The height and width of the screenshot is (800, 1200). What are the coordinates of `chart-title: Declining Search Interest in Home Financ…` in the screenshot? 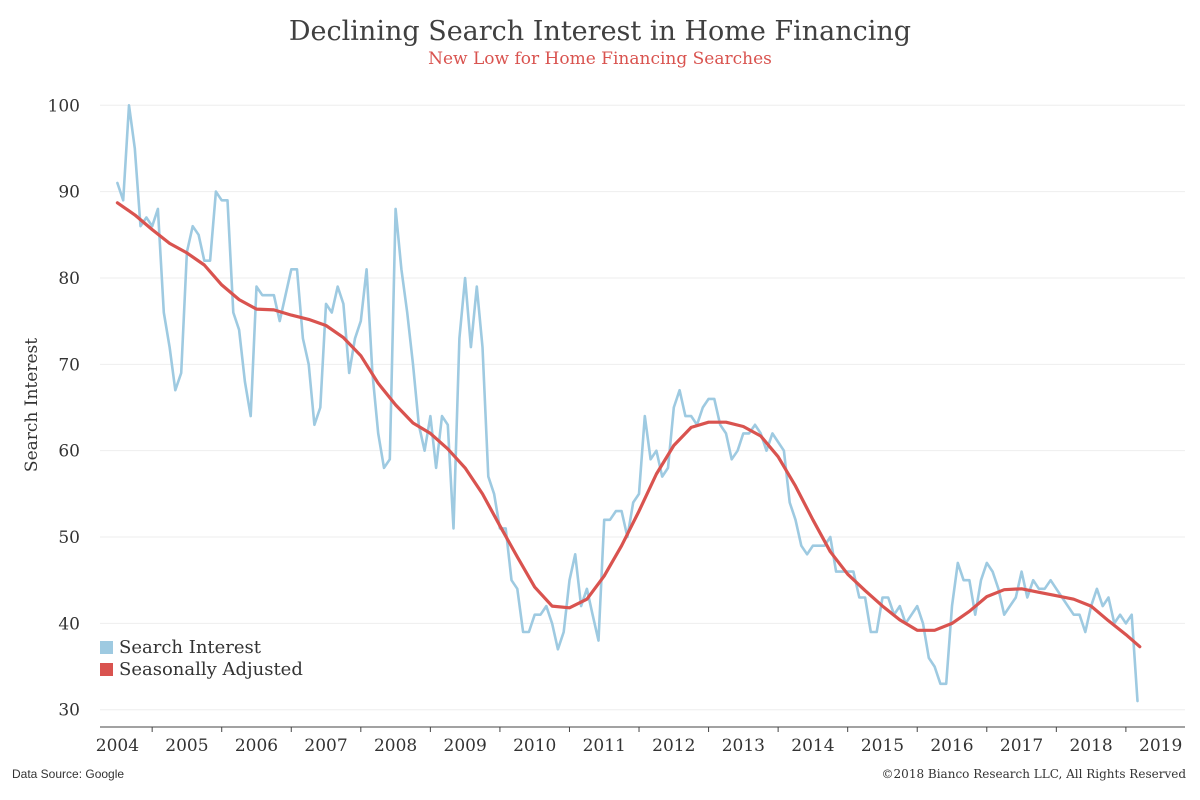 It's located at (600, 31).